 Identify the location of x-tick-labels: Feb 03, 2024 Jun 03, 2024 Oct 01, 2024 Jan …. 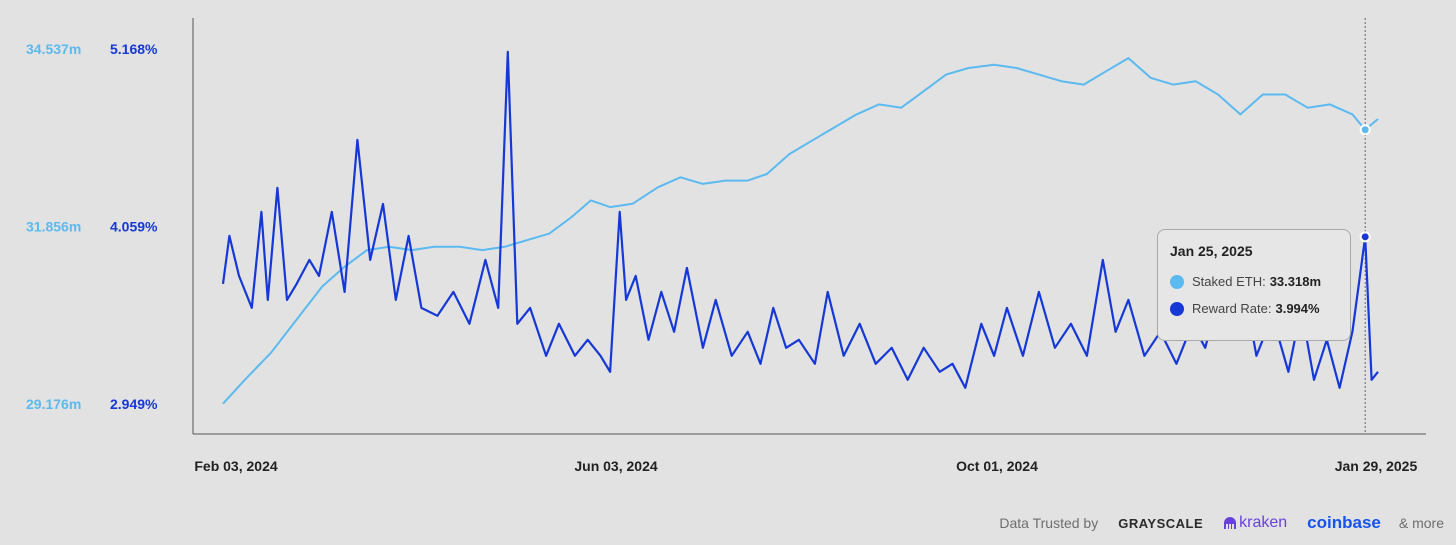
(805, 466).